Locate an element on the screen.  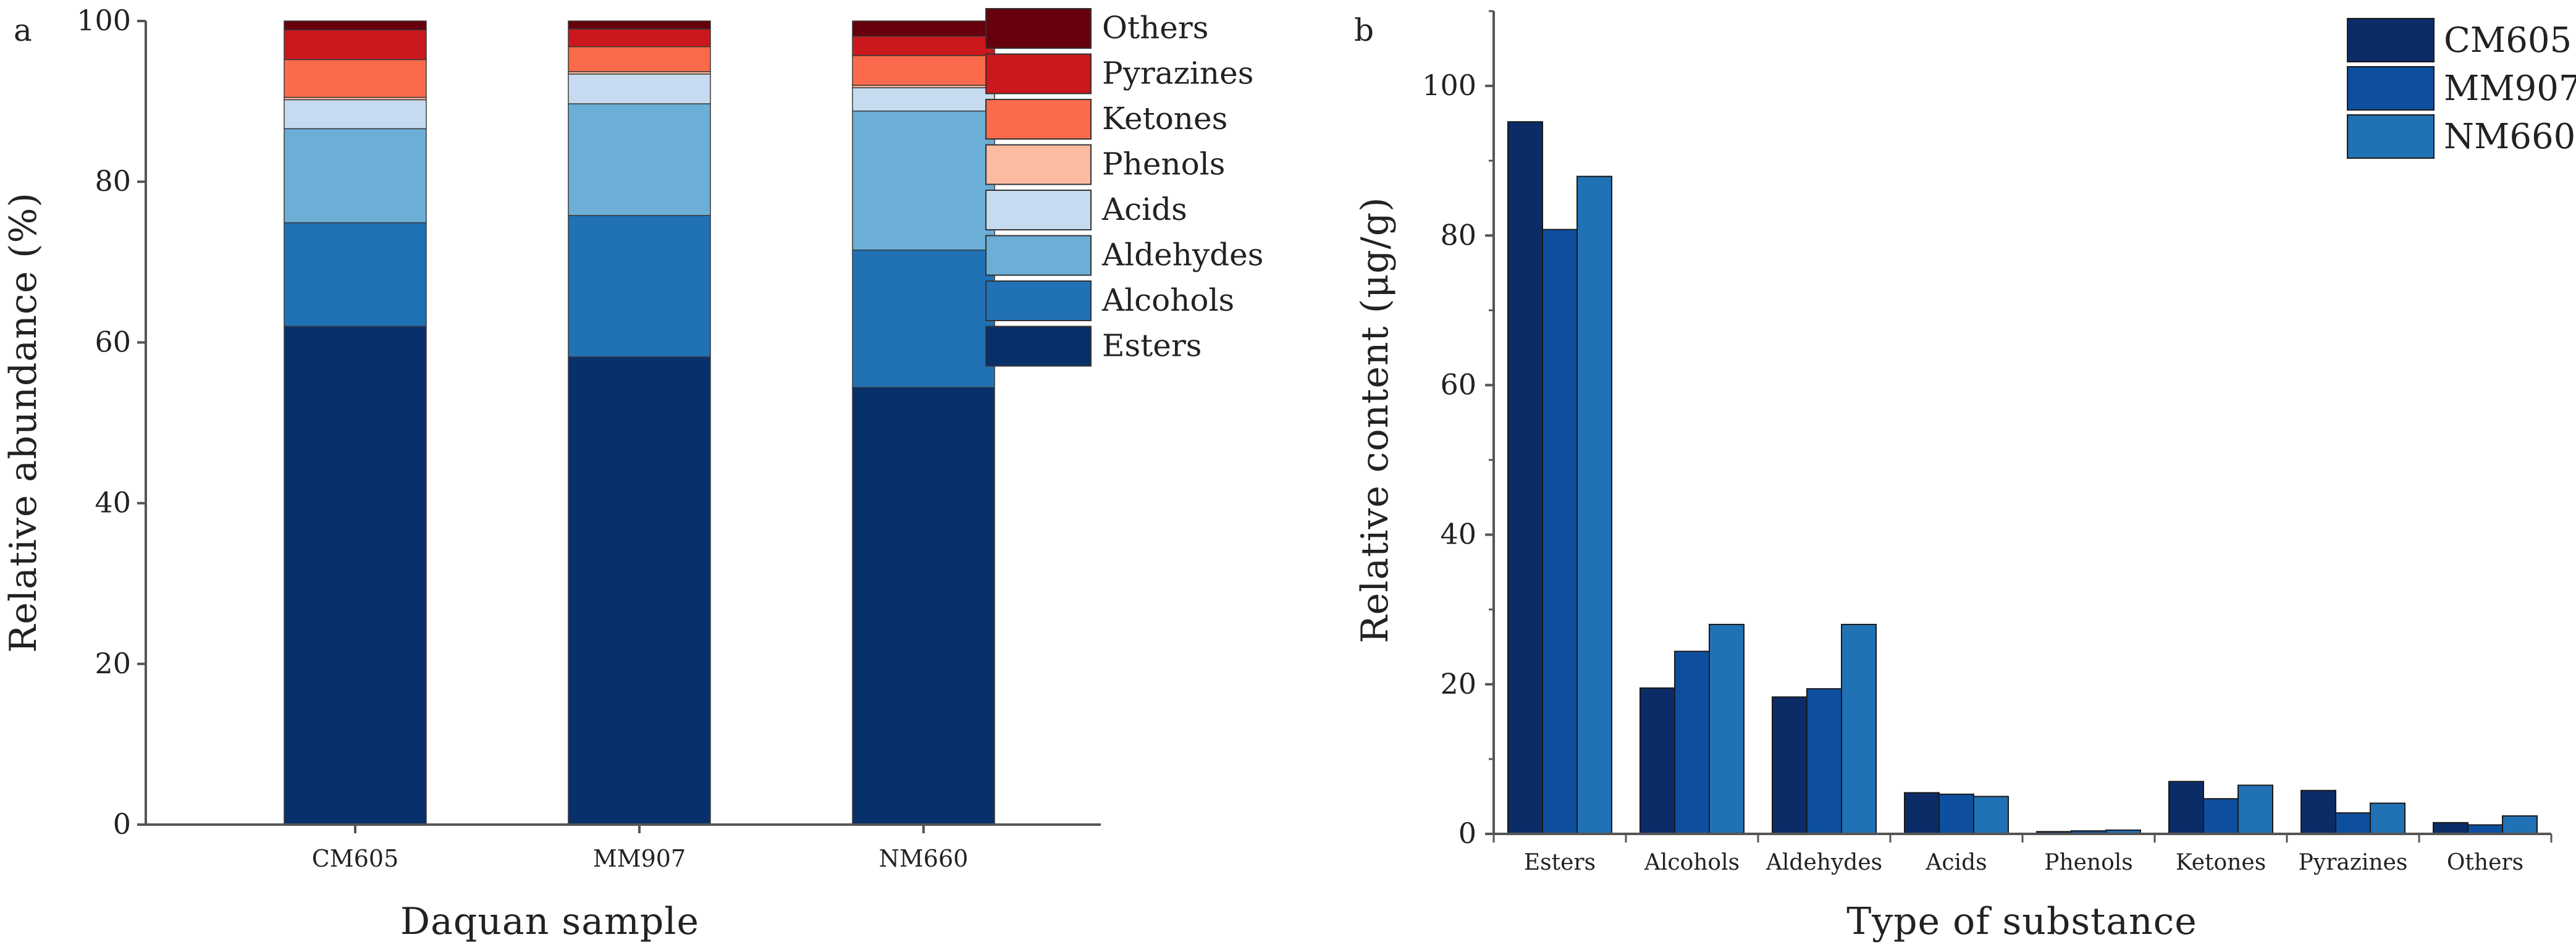
bar-segment-mm907-others is located at coordinates (639, 25).